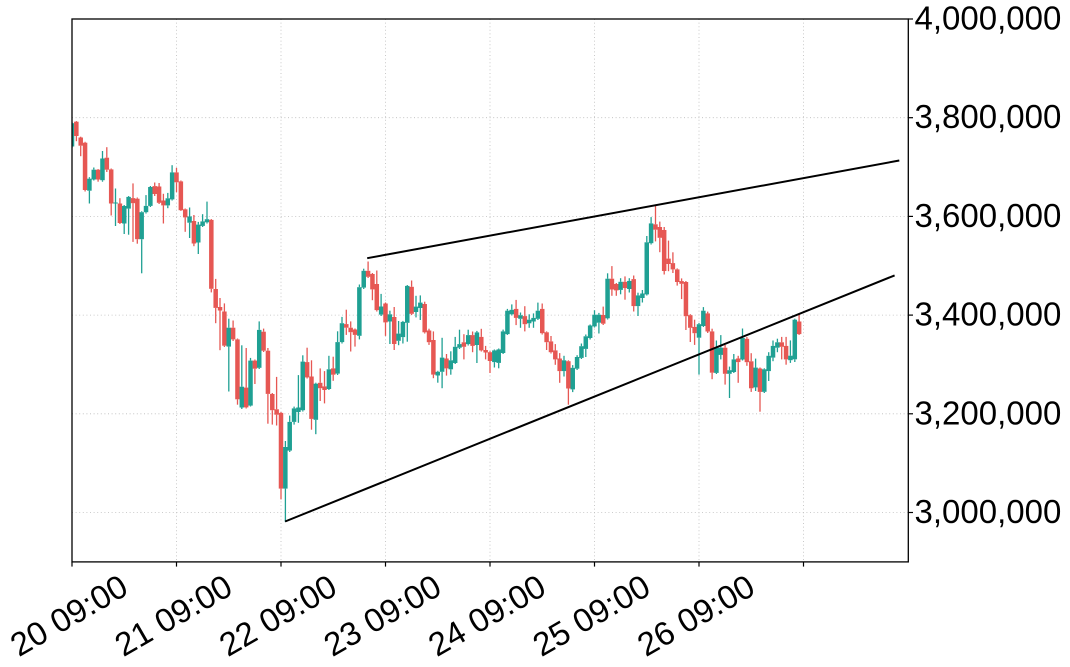 The image size is (1070, 667). Describe the element at coordinates (988, 215) in the screenshot. I see `svg-text: 3,600,000` at that location.